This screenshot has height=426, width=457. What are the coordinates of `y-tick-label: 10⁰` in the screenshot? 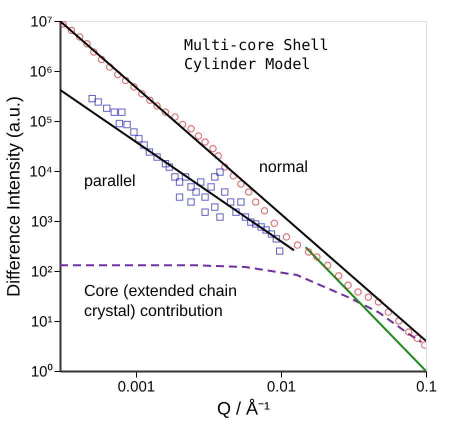 It's located at (41, 372).